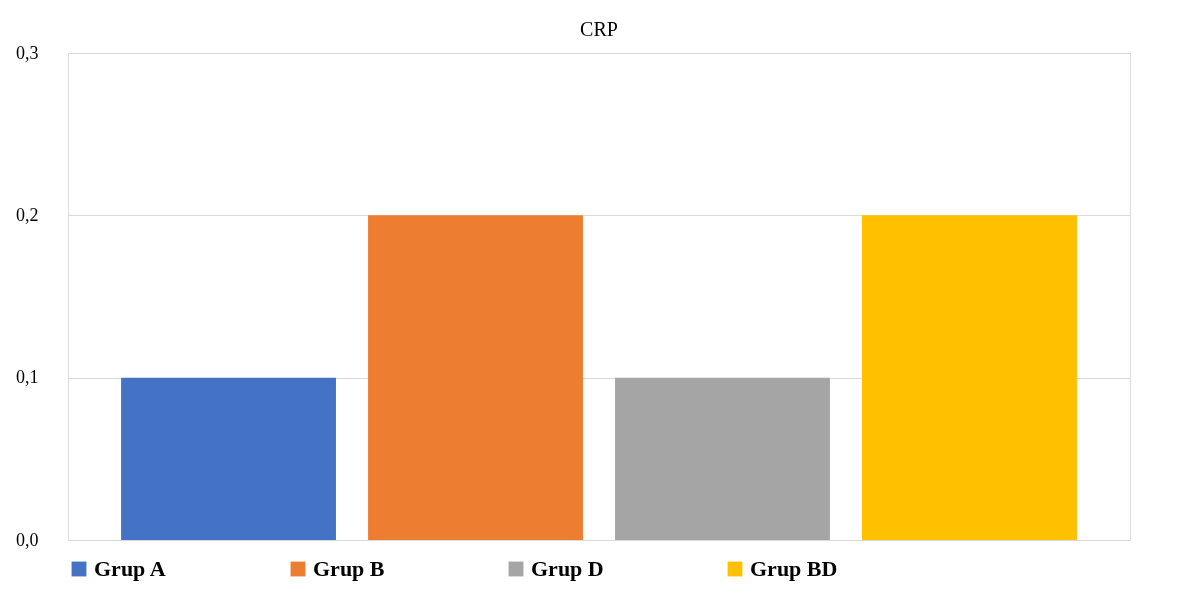 This screenshot has width=1194, height=614. I want to click on y-tick-label: 0,3, so click(27, 52).